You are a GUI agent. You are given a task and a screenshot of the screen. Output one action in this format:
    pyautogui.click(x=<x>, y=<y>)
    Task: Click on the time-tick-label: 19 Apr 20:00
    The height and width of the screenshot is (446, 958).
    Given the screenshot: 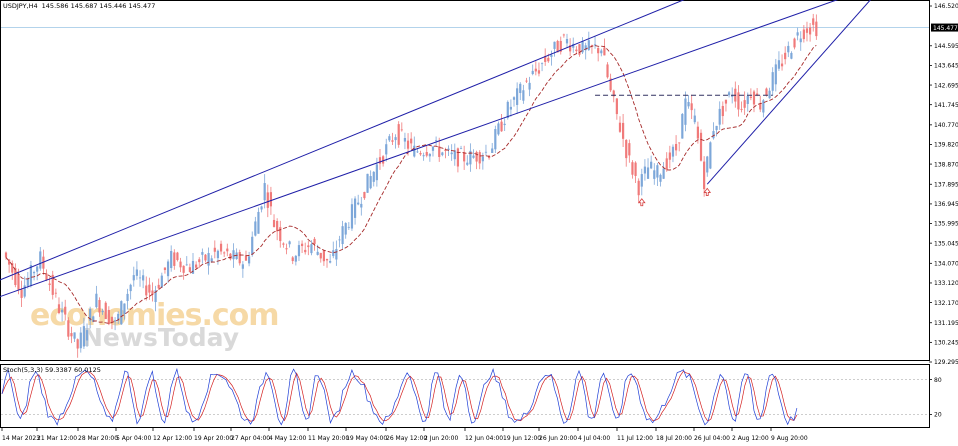 What is the action you would take?
    pyautogui.click(x=213, y=438)
    